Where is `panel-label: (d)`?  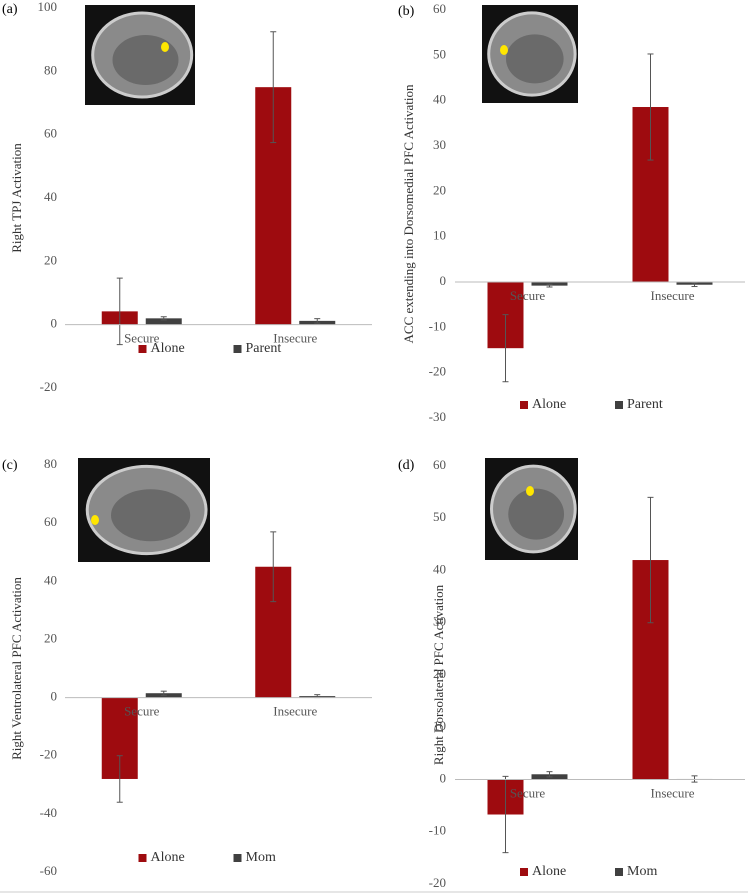
panel-label: (d) is located at coordinates (406, 465).